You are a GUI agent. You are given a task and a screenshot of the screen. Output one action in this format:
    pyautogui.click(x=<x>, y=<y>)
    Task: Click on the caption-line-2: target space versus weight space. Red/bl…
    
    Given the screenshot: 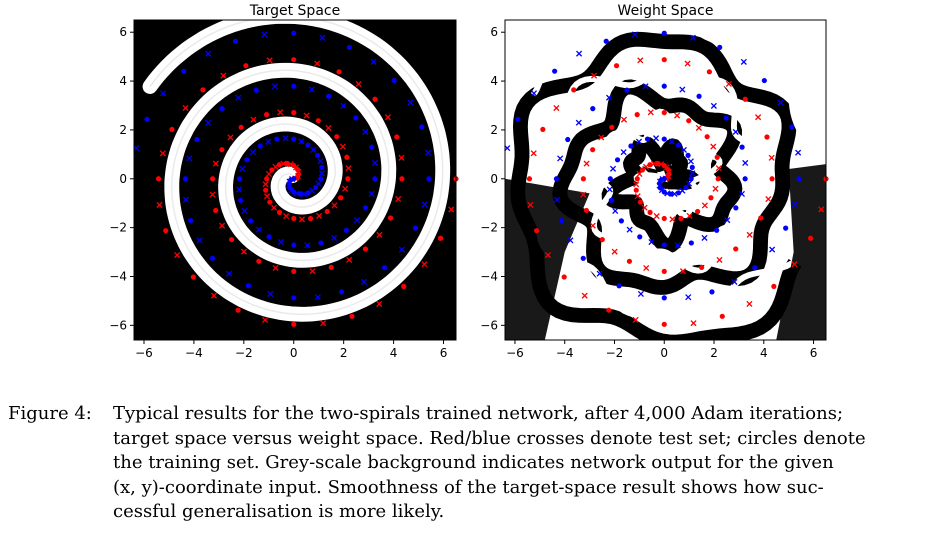 What is the action you would take?
    pyautogui.click(x=489, y=438)
    